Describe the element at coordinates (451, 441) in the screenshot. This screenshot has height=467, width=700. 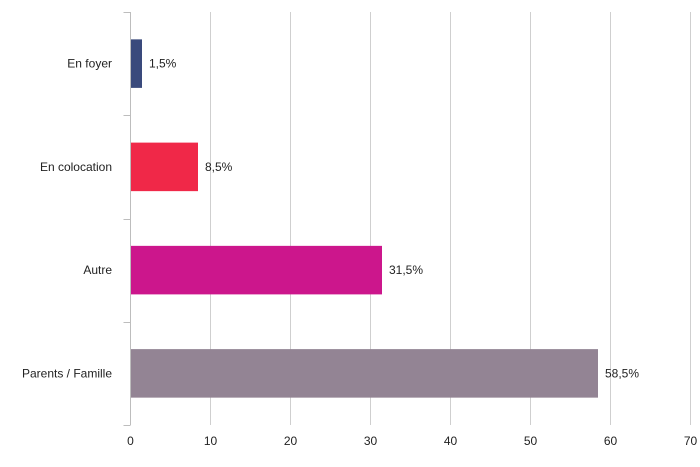
I see `x-tick-label: 40` at that location.